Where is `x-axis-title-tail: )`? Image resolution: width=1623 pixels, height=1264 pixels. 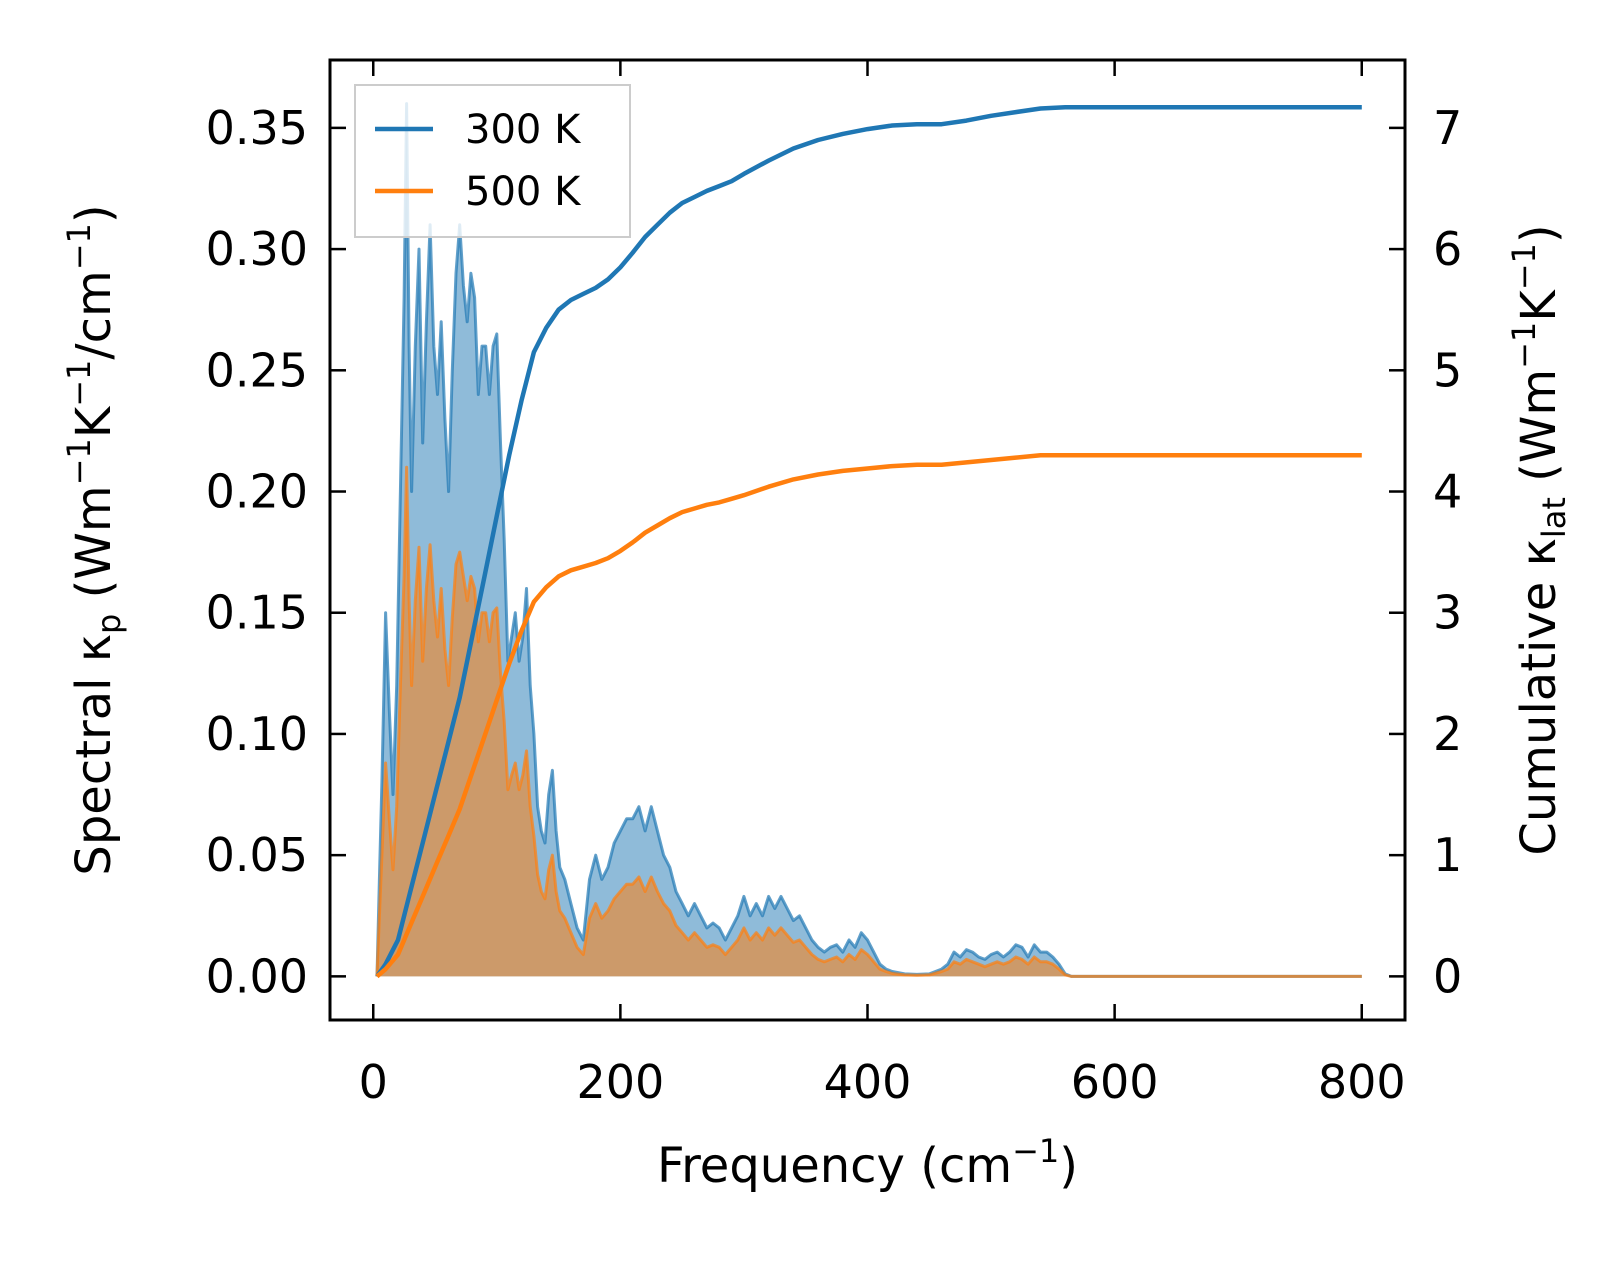
x-axis-title-tail: ) is located at coordinates (1068, 1166).